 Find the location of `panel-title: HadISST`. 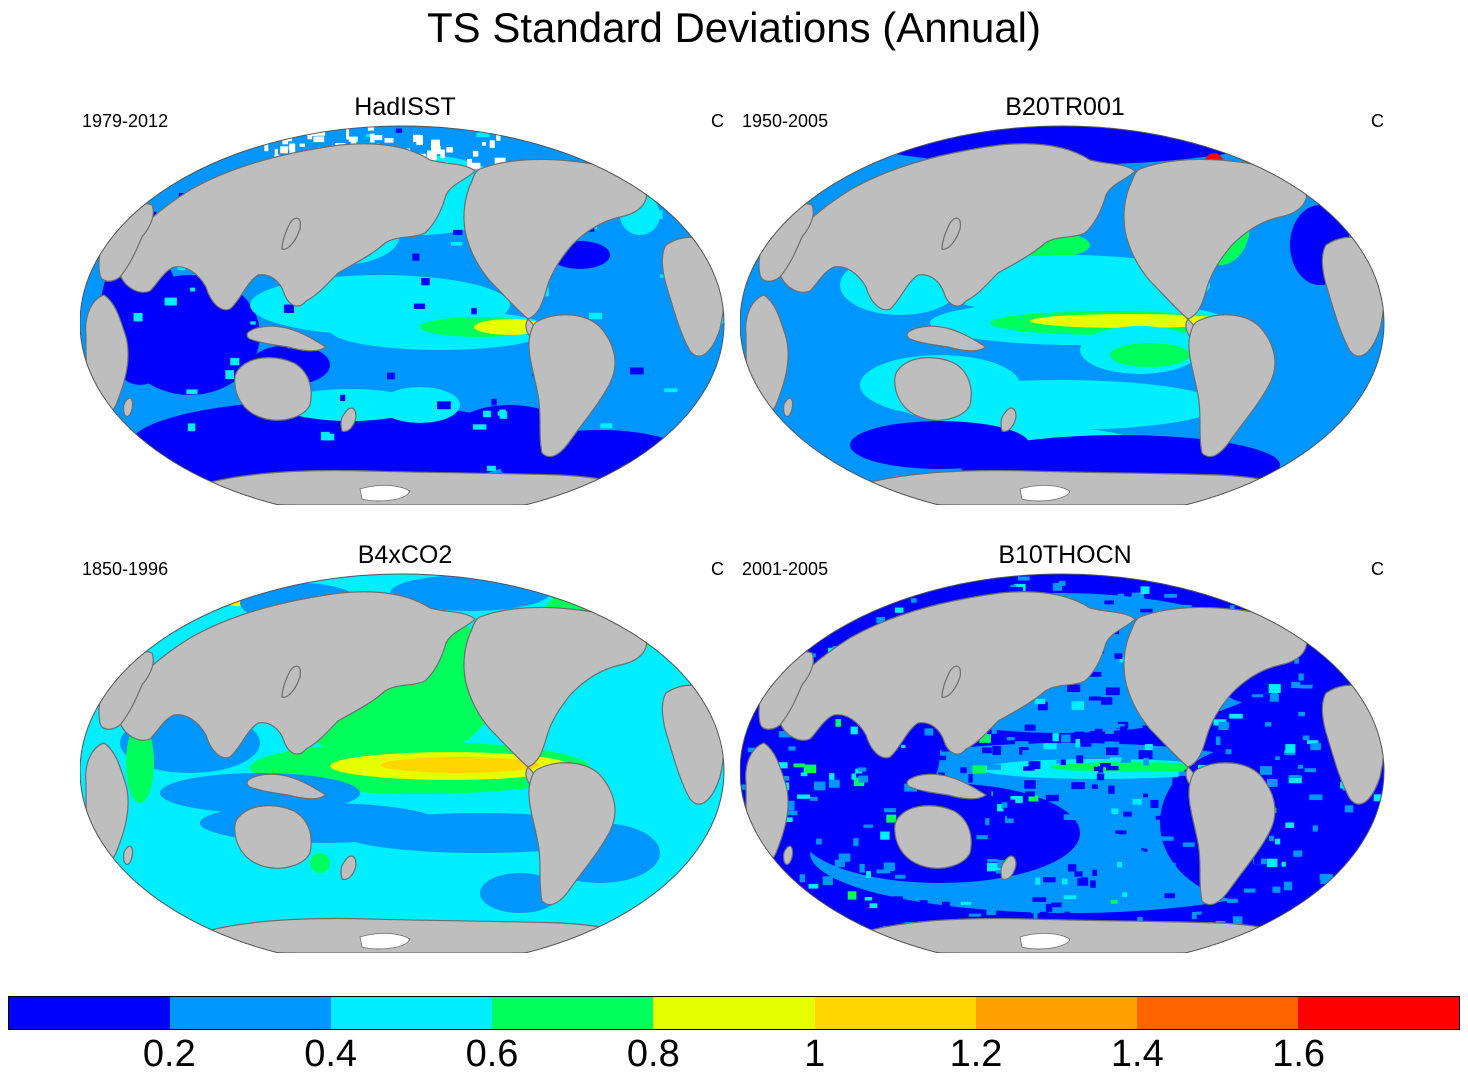

panel-title: HadISST is located at coordinates (405, 107).